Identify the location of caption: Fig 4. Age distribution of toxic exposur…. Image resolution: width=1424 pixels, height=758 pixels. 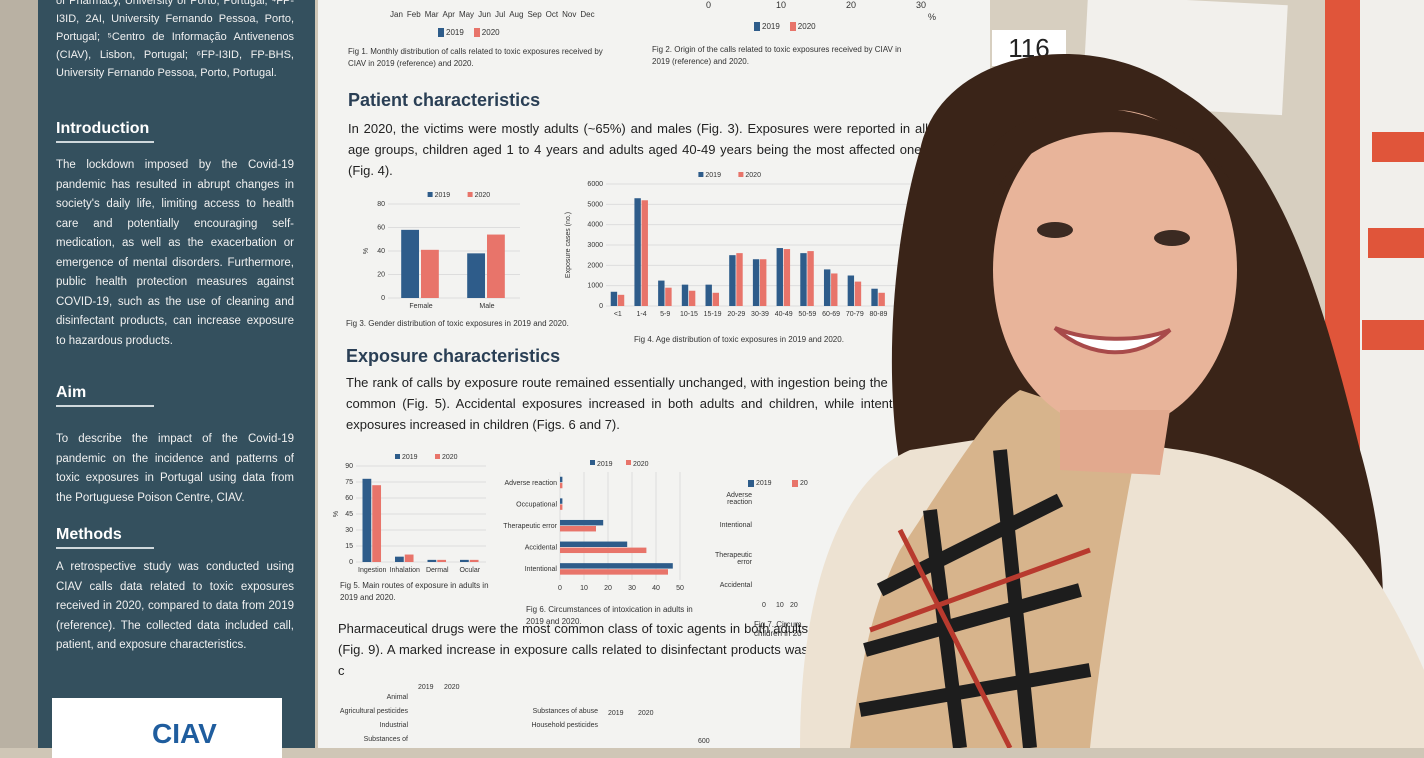
(739, 339).